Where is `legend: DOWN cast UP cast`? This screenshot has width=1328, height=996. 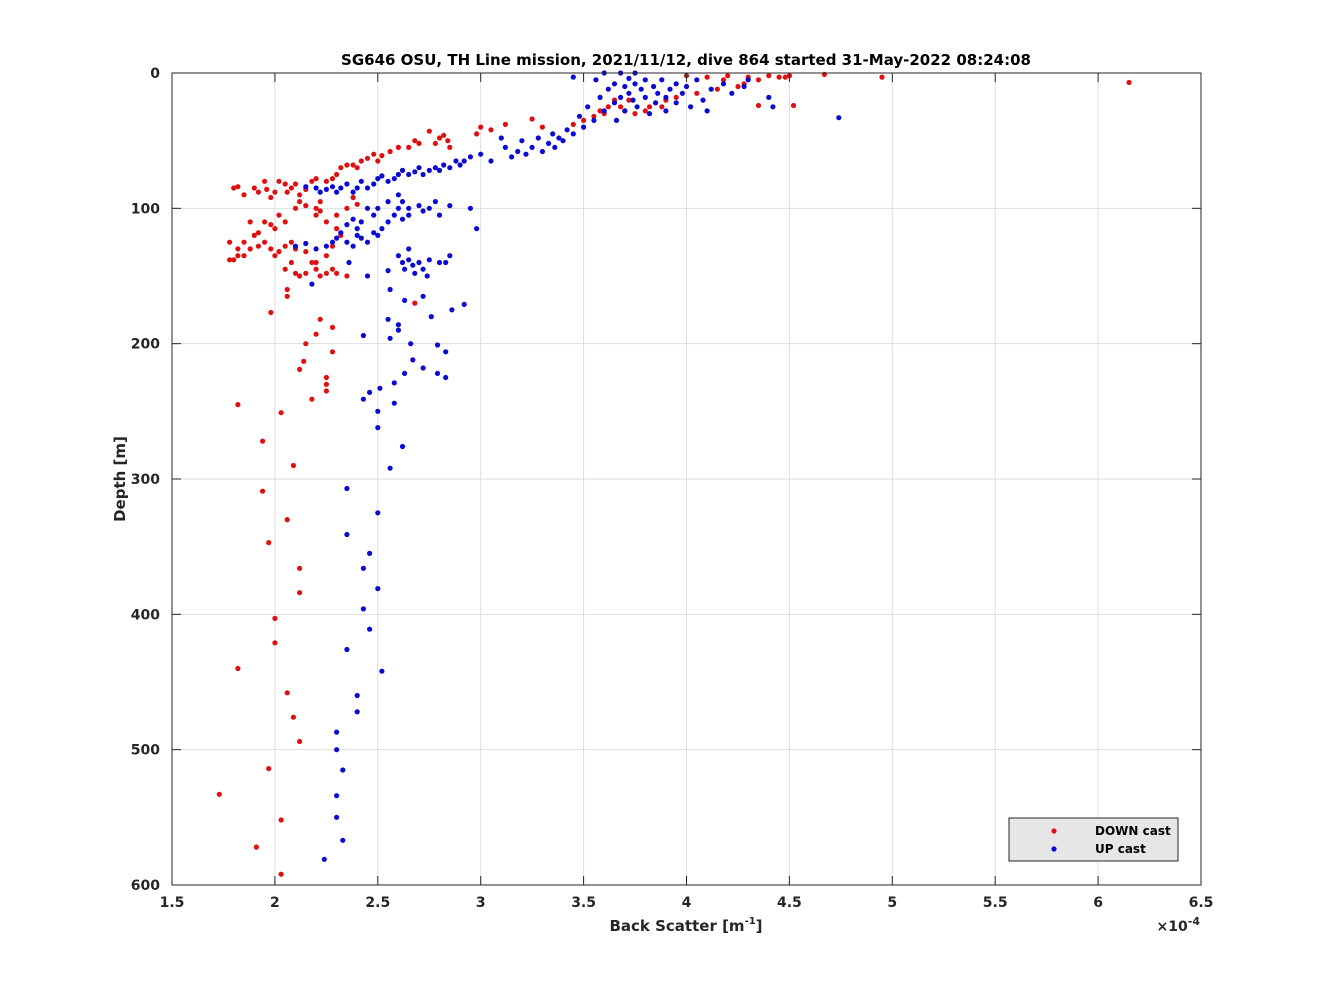
legend: DOWN cast UP cast is located at coordinates (1093, 839).